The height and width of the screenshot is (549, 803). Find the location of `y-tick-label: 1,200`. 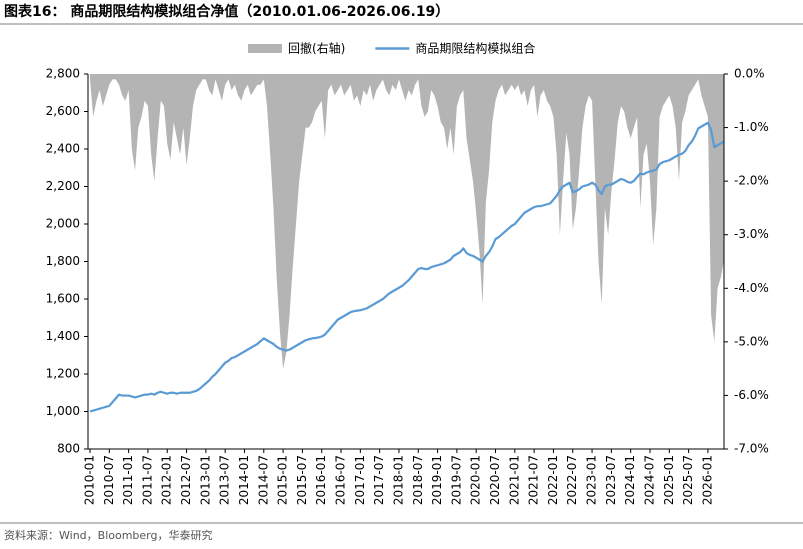

y-tick-label: 1,200 is located at coordinates (63, 374).